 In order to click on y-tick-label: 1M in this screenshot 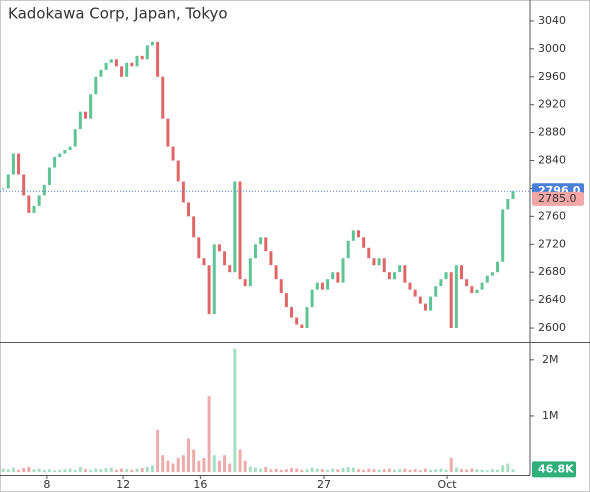, I will do `click(550, 415)`.